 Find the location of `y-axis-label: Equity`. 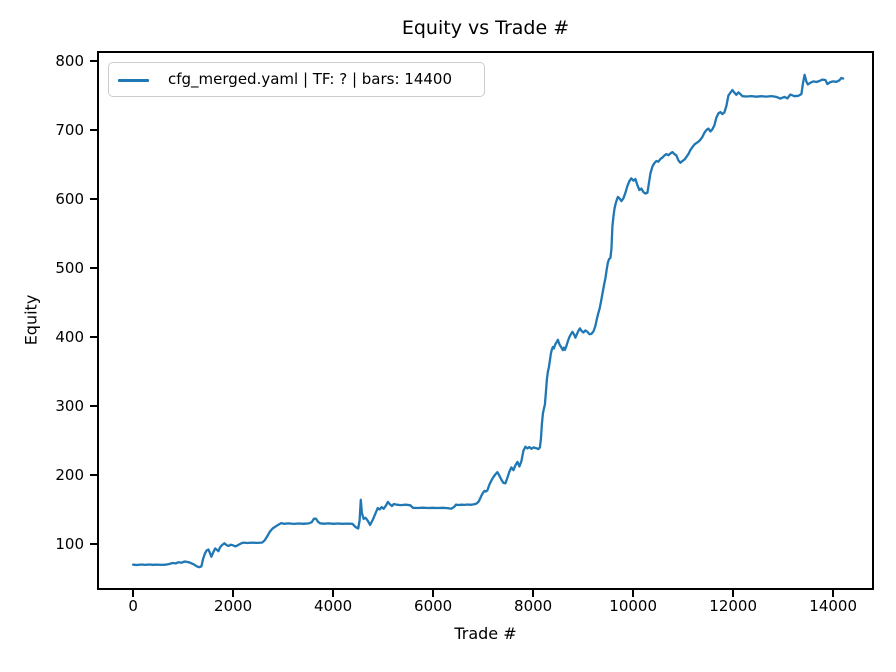

y-axis-label: Equity is located at coordinates (31, 320).